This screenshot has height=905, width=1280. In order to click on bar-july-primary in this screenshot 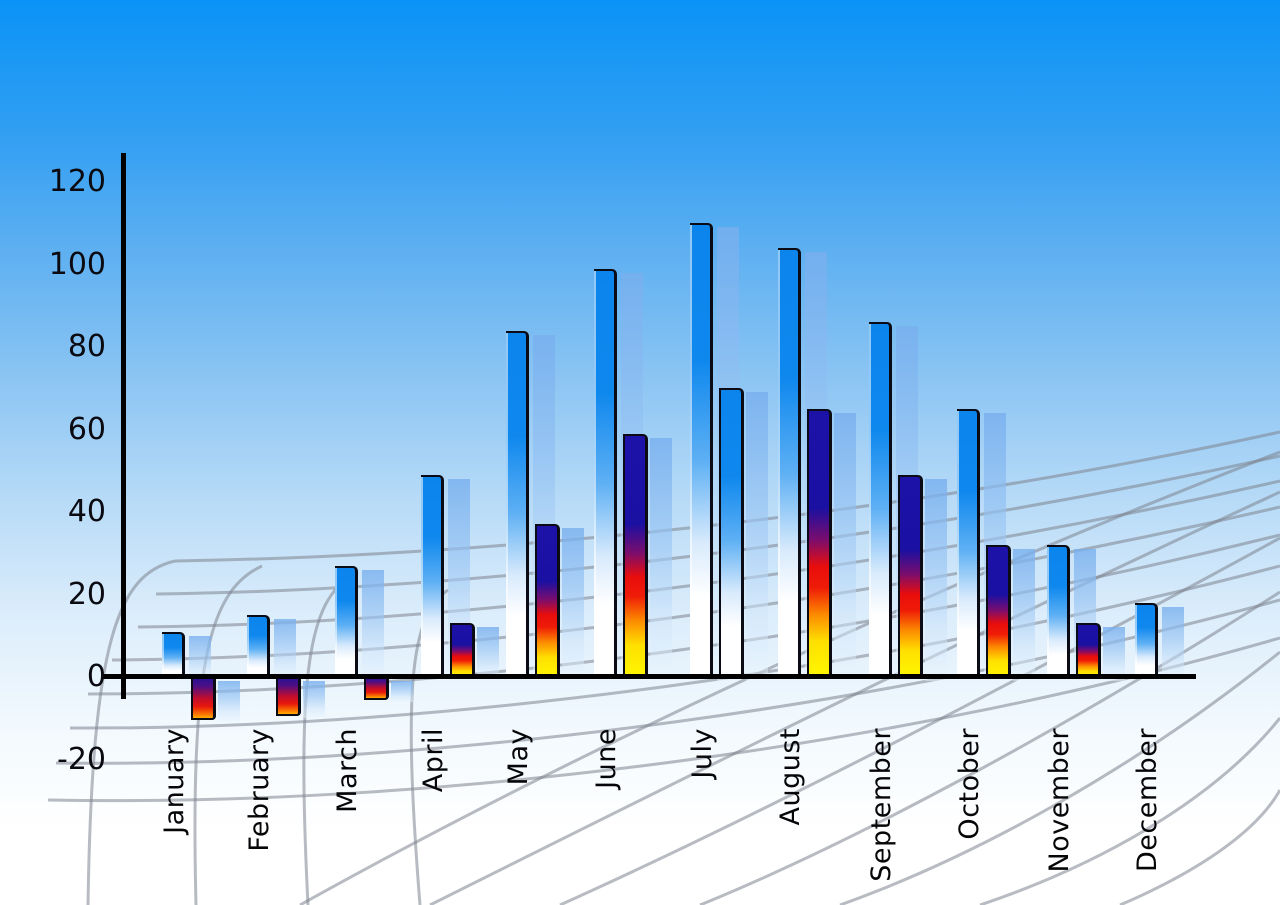, I will do `click(701, 451)`.